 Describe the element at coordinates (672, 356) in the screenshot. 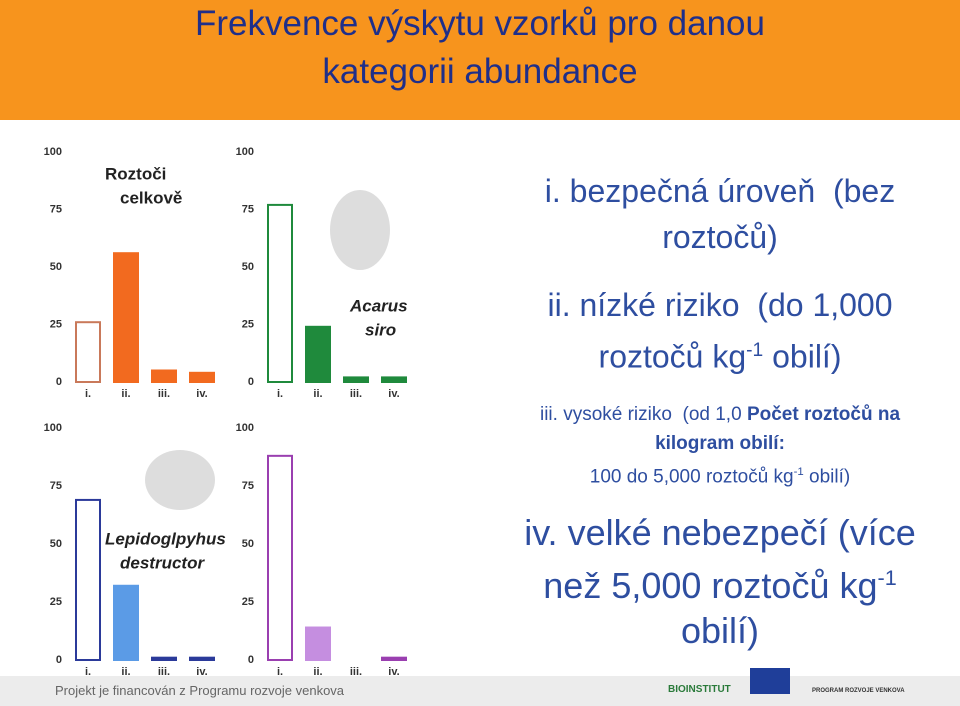

I see `text-segment: roztočů kg` at that location.